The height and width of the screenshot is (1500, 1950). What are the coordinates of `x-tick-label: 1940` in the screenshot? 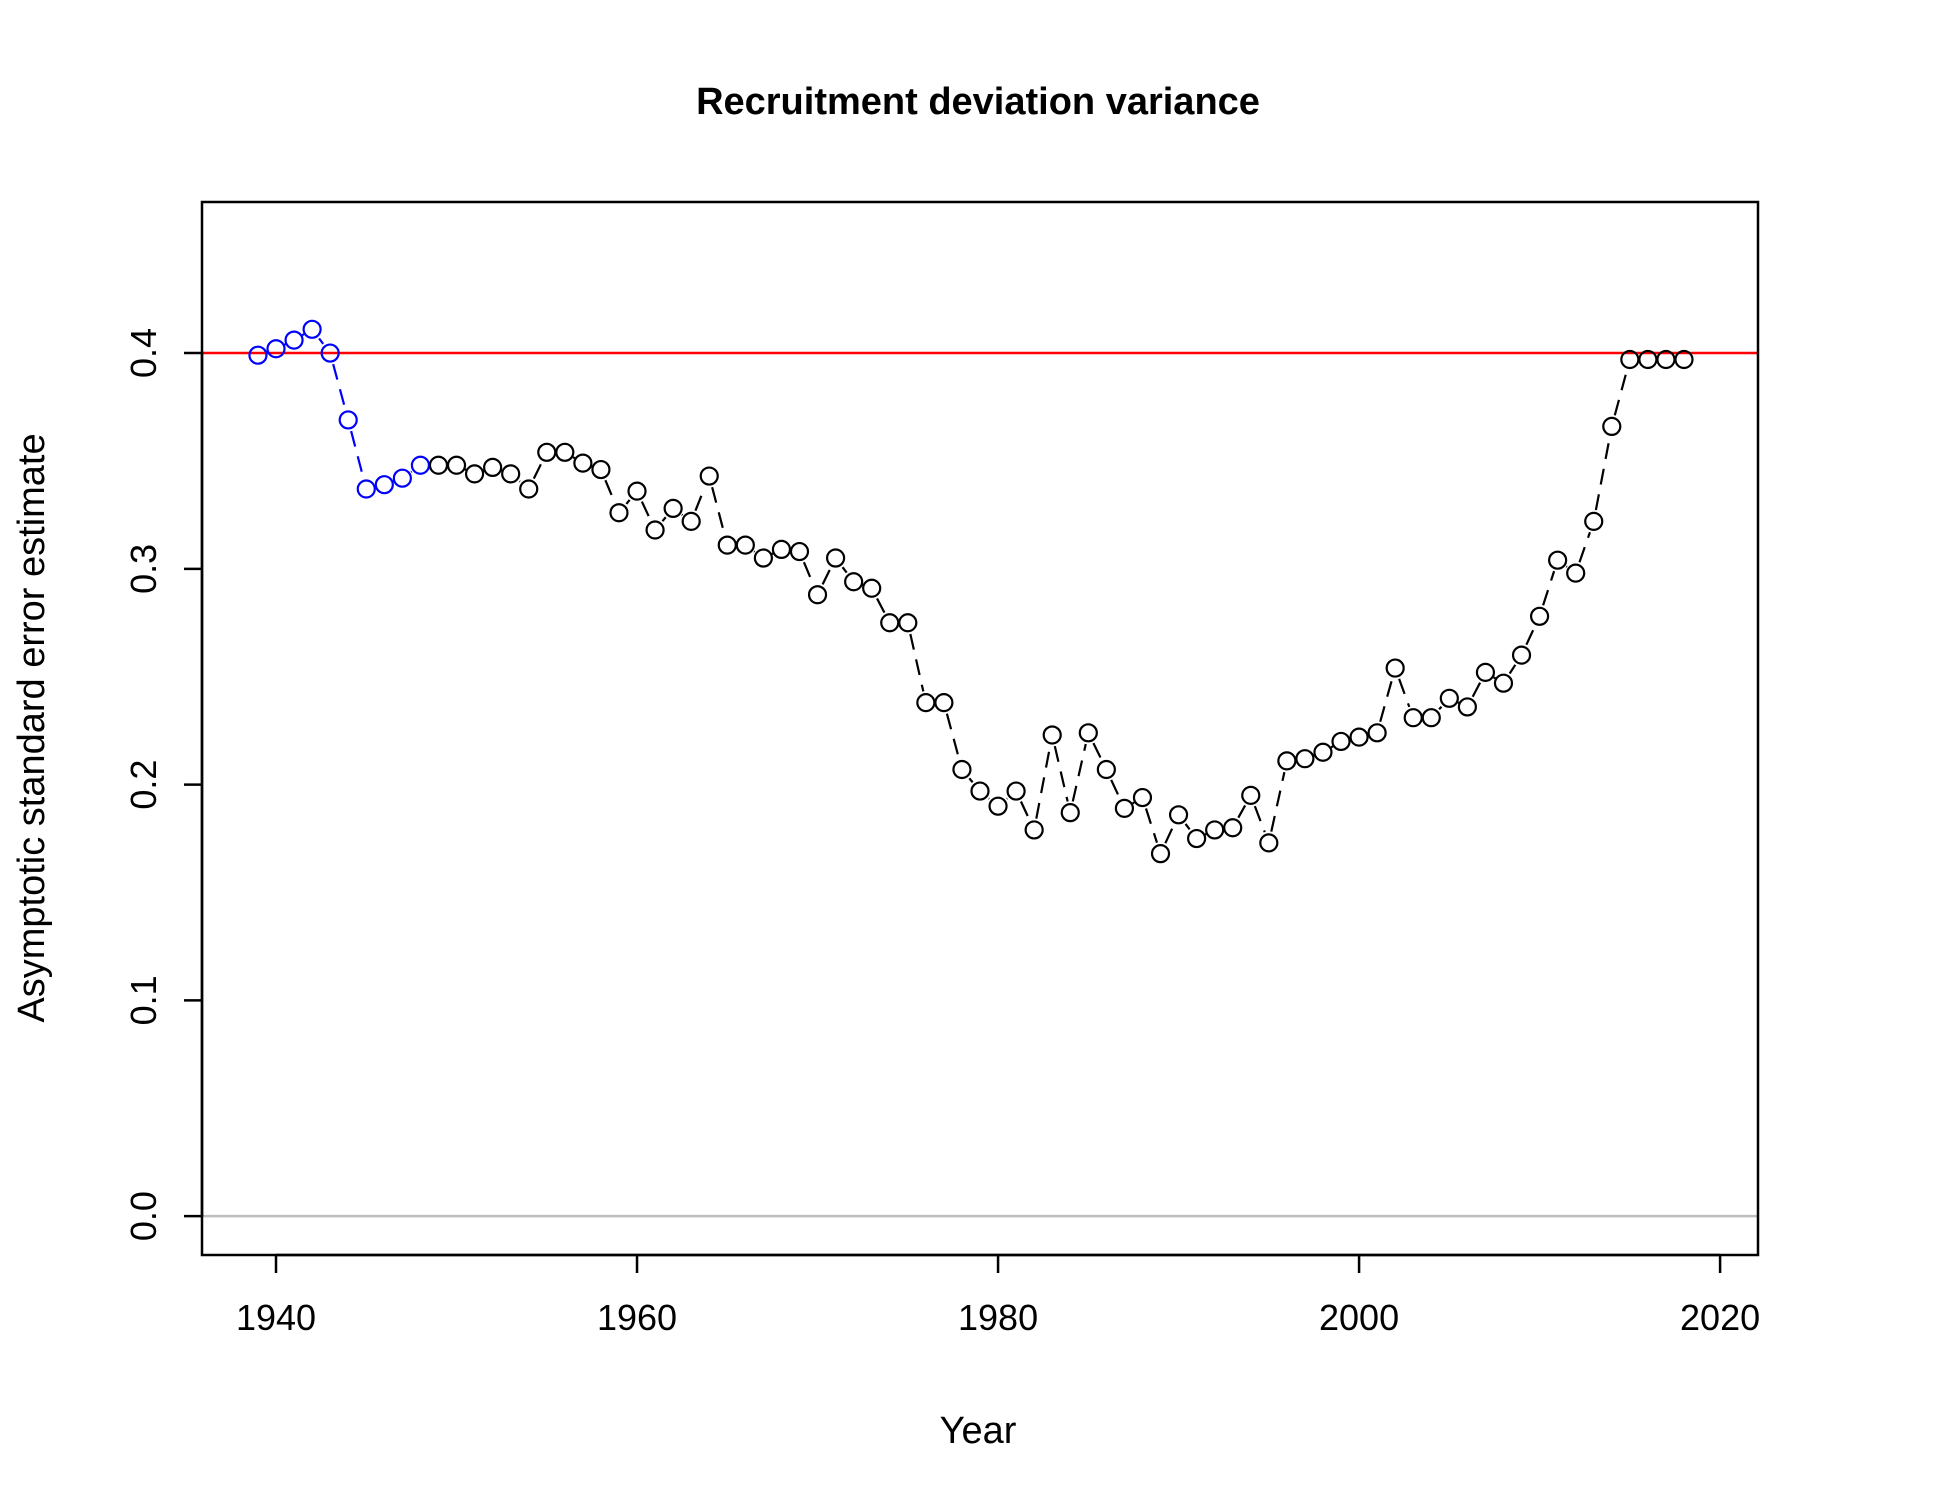 It's located at (276, 1317).